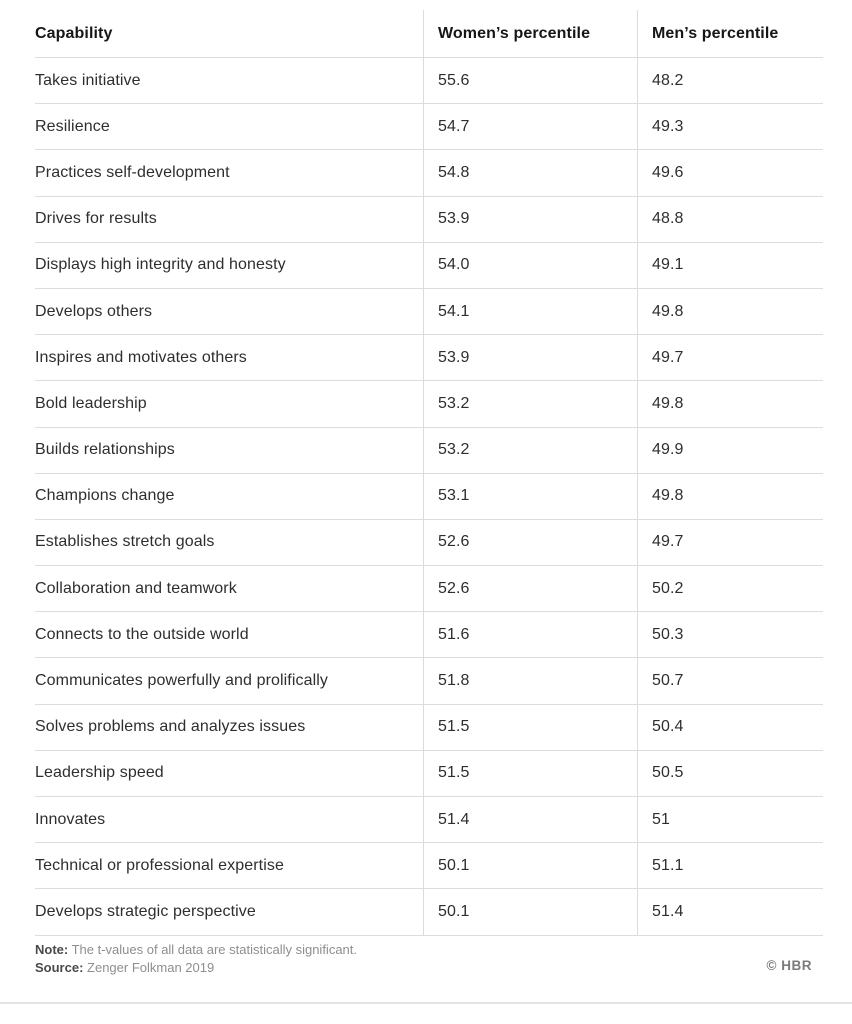  What do you see at coordinates (730, 589) in the screenshot?
I see `cell-men: 50.2` at bounding box center [730, 589].